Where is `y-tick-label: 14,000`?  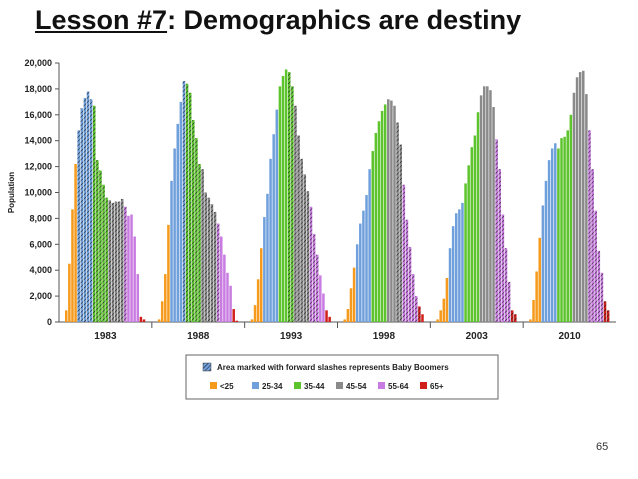 y-tick-label: 14,000 is located at coordinates (38, 141).